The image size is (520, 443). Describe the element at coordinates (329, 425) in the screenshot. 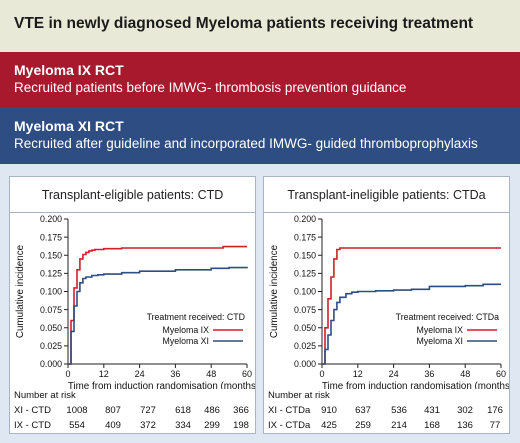

I see `risk-cell: 425` at that location.